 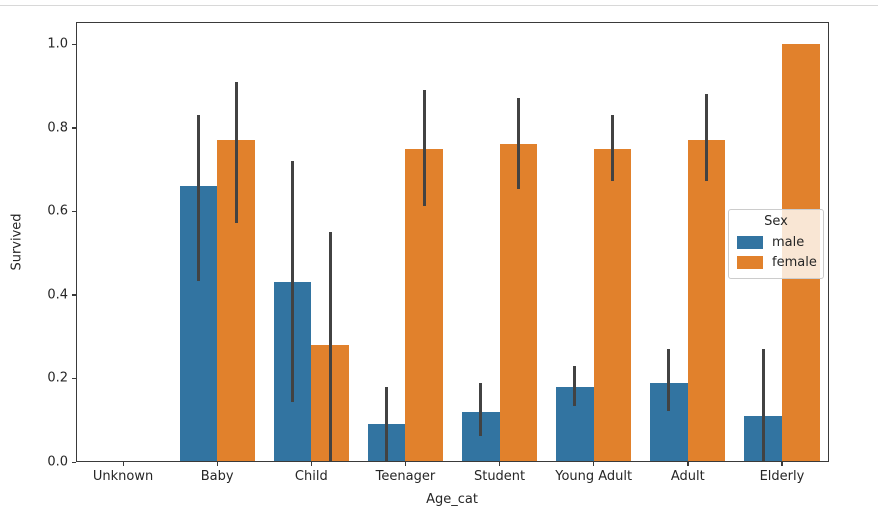 I want to click on error-bar-female-teenager, so click(x=424, y=148).